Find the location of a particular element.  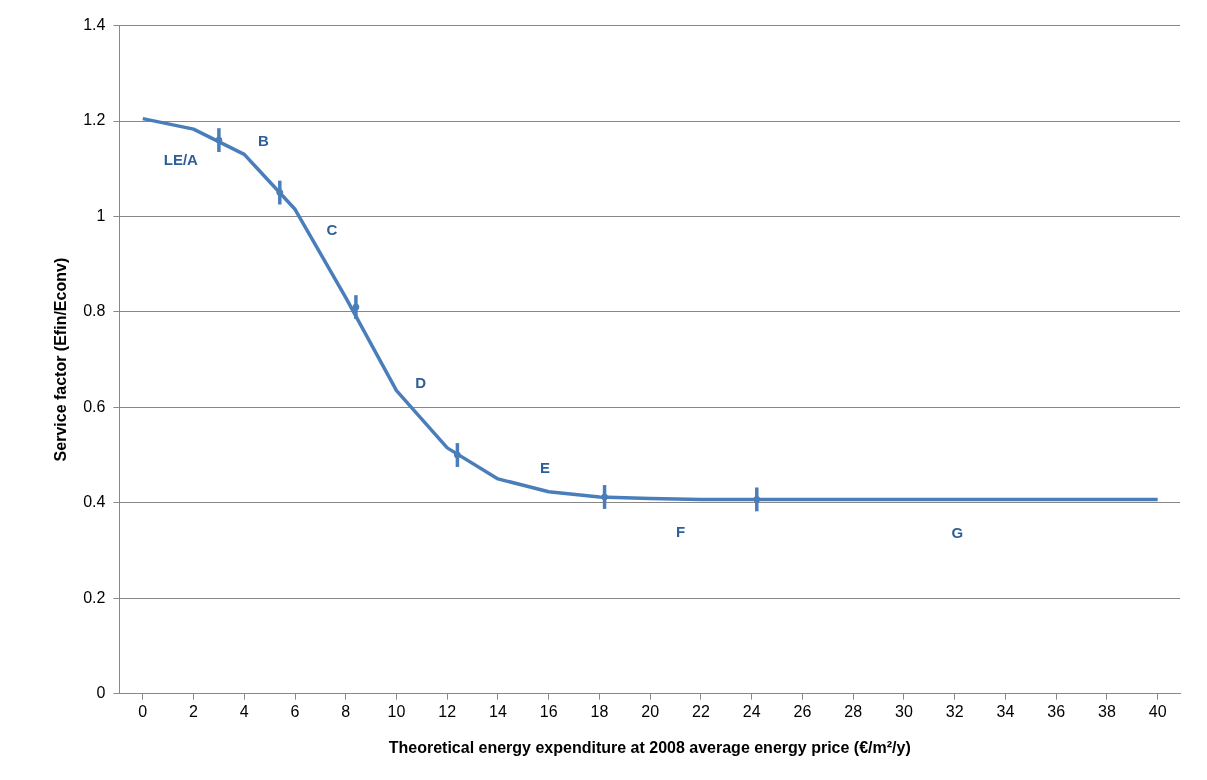

y-tick-label: 1.4 is located at coordinates (94, 25).